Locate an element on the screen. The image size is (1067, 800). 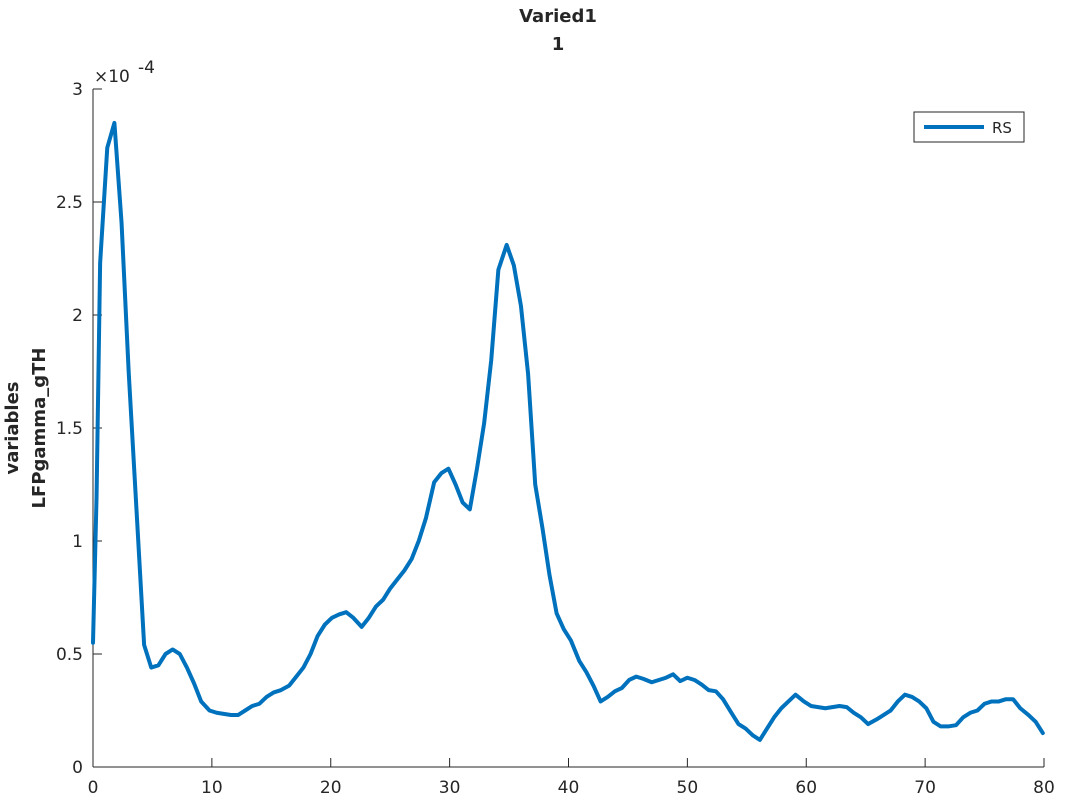
x-tick-label: 0 is located at coordinates (93, 788).